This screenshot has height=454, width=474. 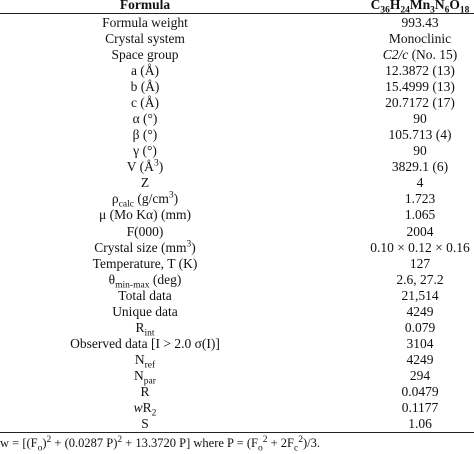 I want to click on text: )/3., so click(x=311, y=443).